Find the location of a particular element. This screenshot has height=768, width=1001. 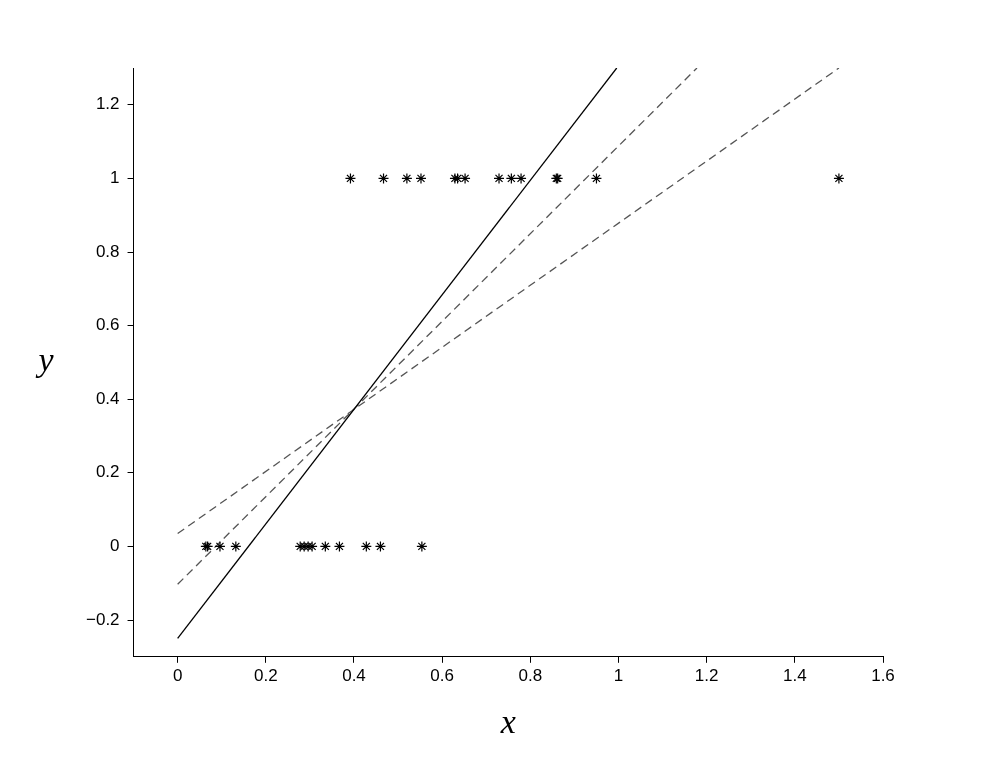

x-tick-label: 1.4 is located at coordinates (795, 675).